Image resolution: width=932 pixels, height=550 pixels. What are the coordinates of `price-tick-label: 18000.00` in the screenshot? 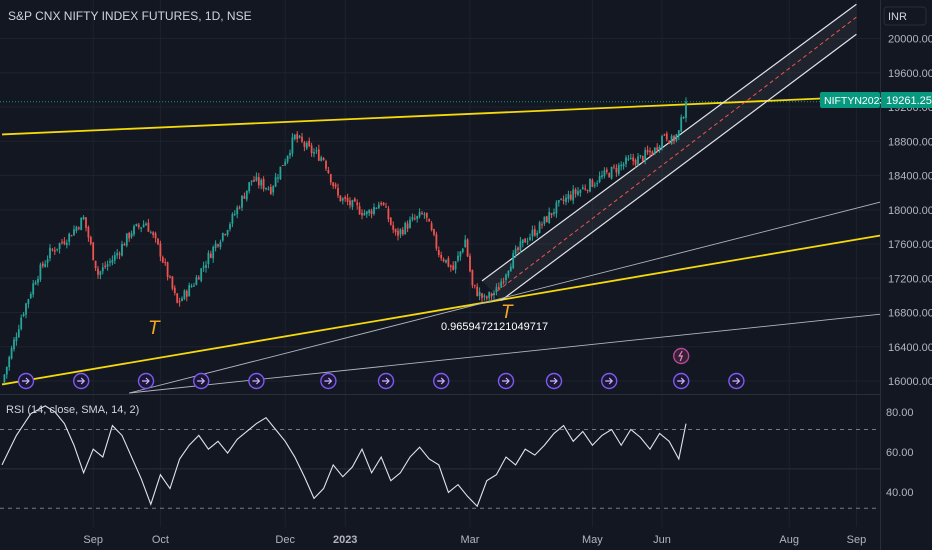 It's located at (910, 211).